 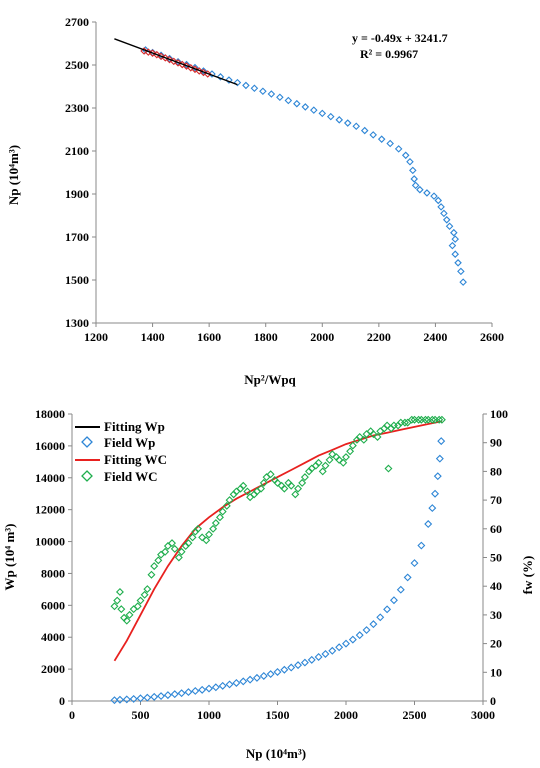 What do you see at coordinates (483, 715) in the screenshot?
I see `x-tick-label: 3000` at bounding box center [483, 715].